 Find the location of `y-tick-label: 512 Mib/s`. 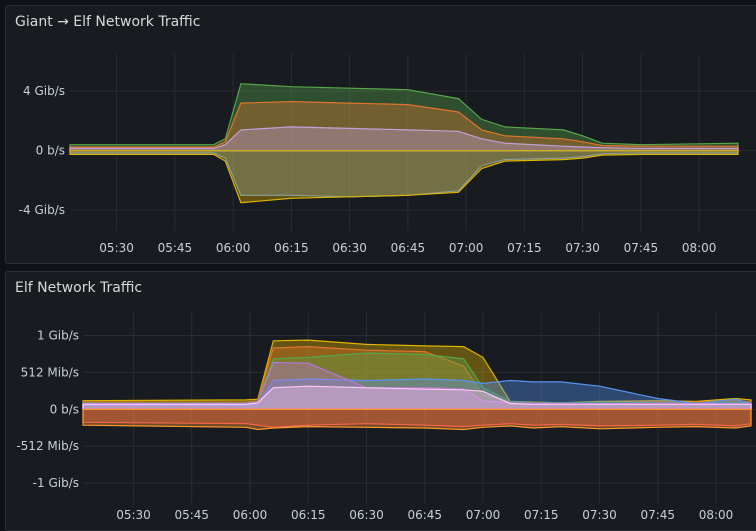

y-tick-label: 512 Mib/s is located at coordinates (50, 372).